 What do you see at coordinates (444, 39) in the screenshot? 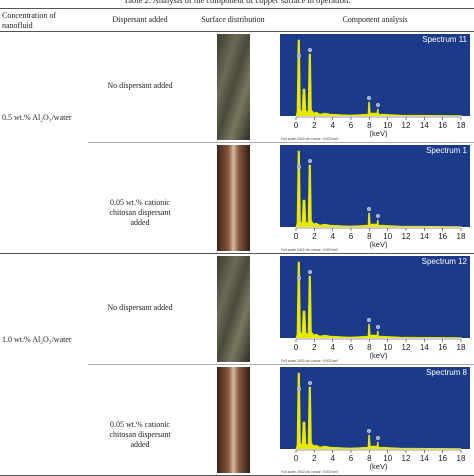
I see `spectrum-name: Spectrum 11` at bounding box center [444, 39].